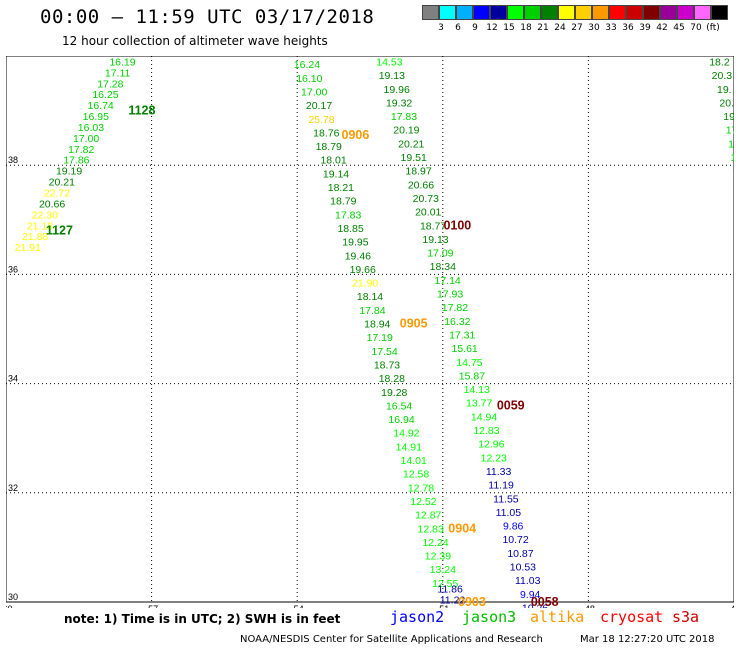 The width and height of the screenshot is (740, 650). I want to click on wave-height-label: 16, so click(733, 172).